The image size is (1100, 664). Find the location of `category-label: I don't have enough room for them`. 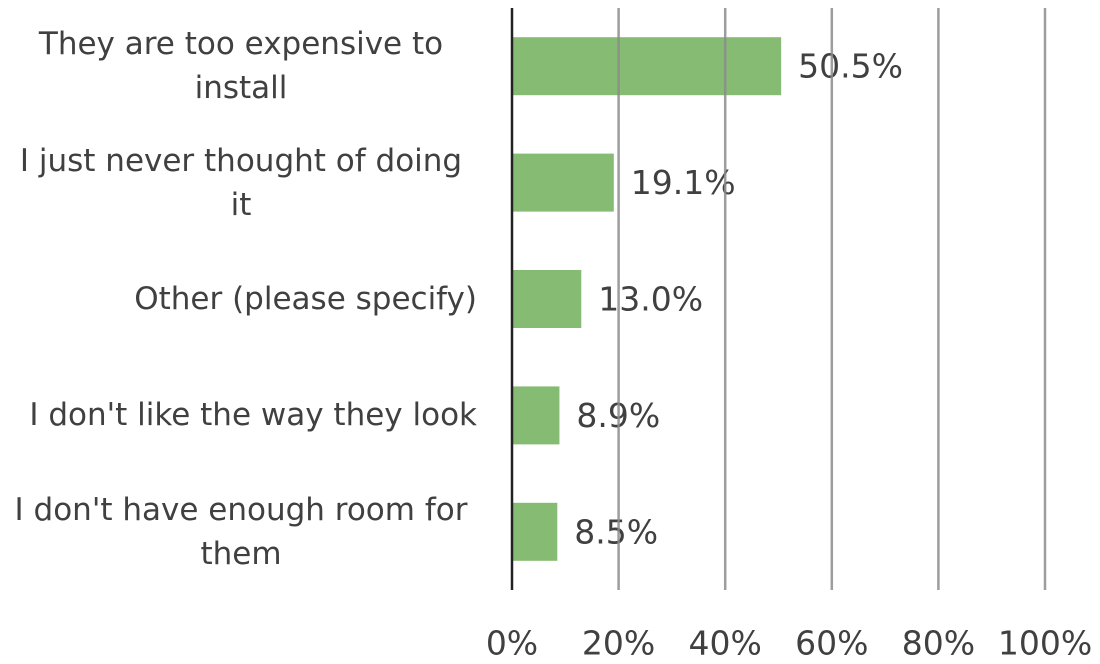

category-label: I don't have enough room for them is located at coordinates (241, 531).